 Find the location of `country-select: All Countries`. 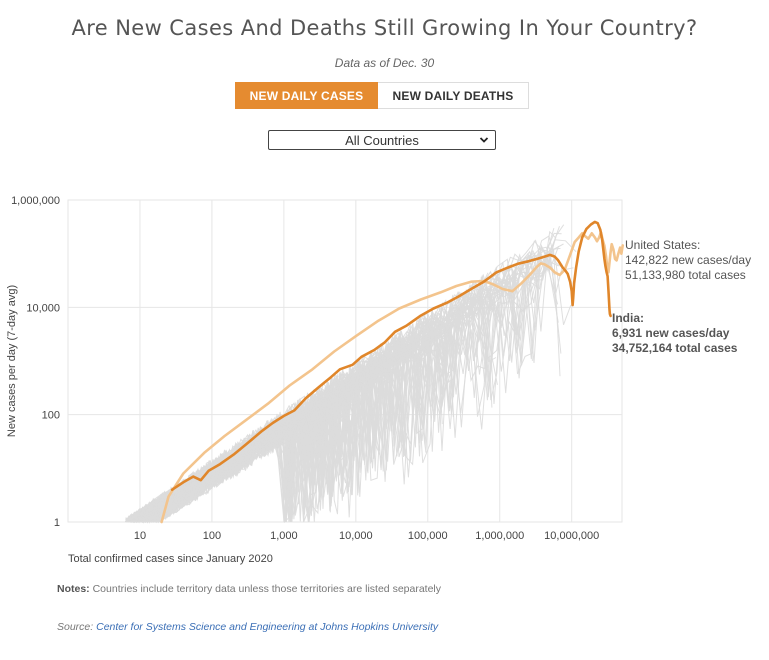

country-select: All Countries is located at coordinates (382, 140).